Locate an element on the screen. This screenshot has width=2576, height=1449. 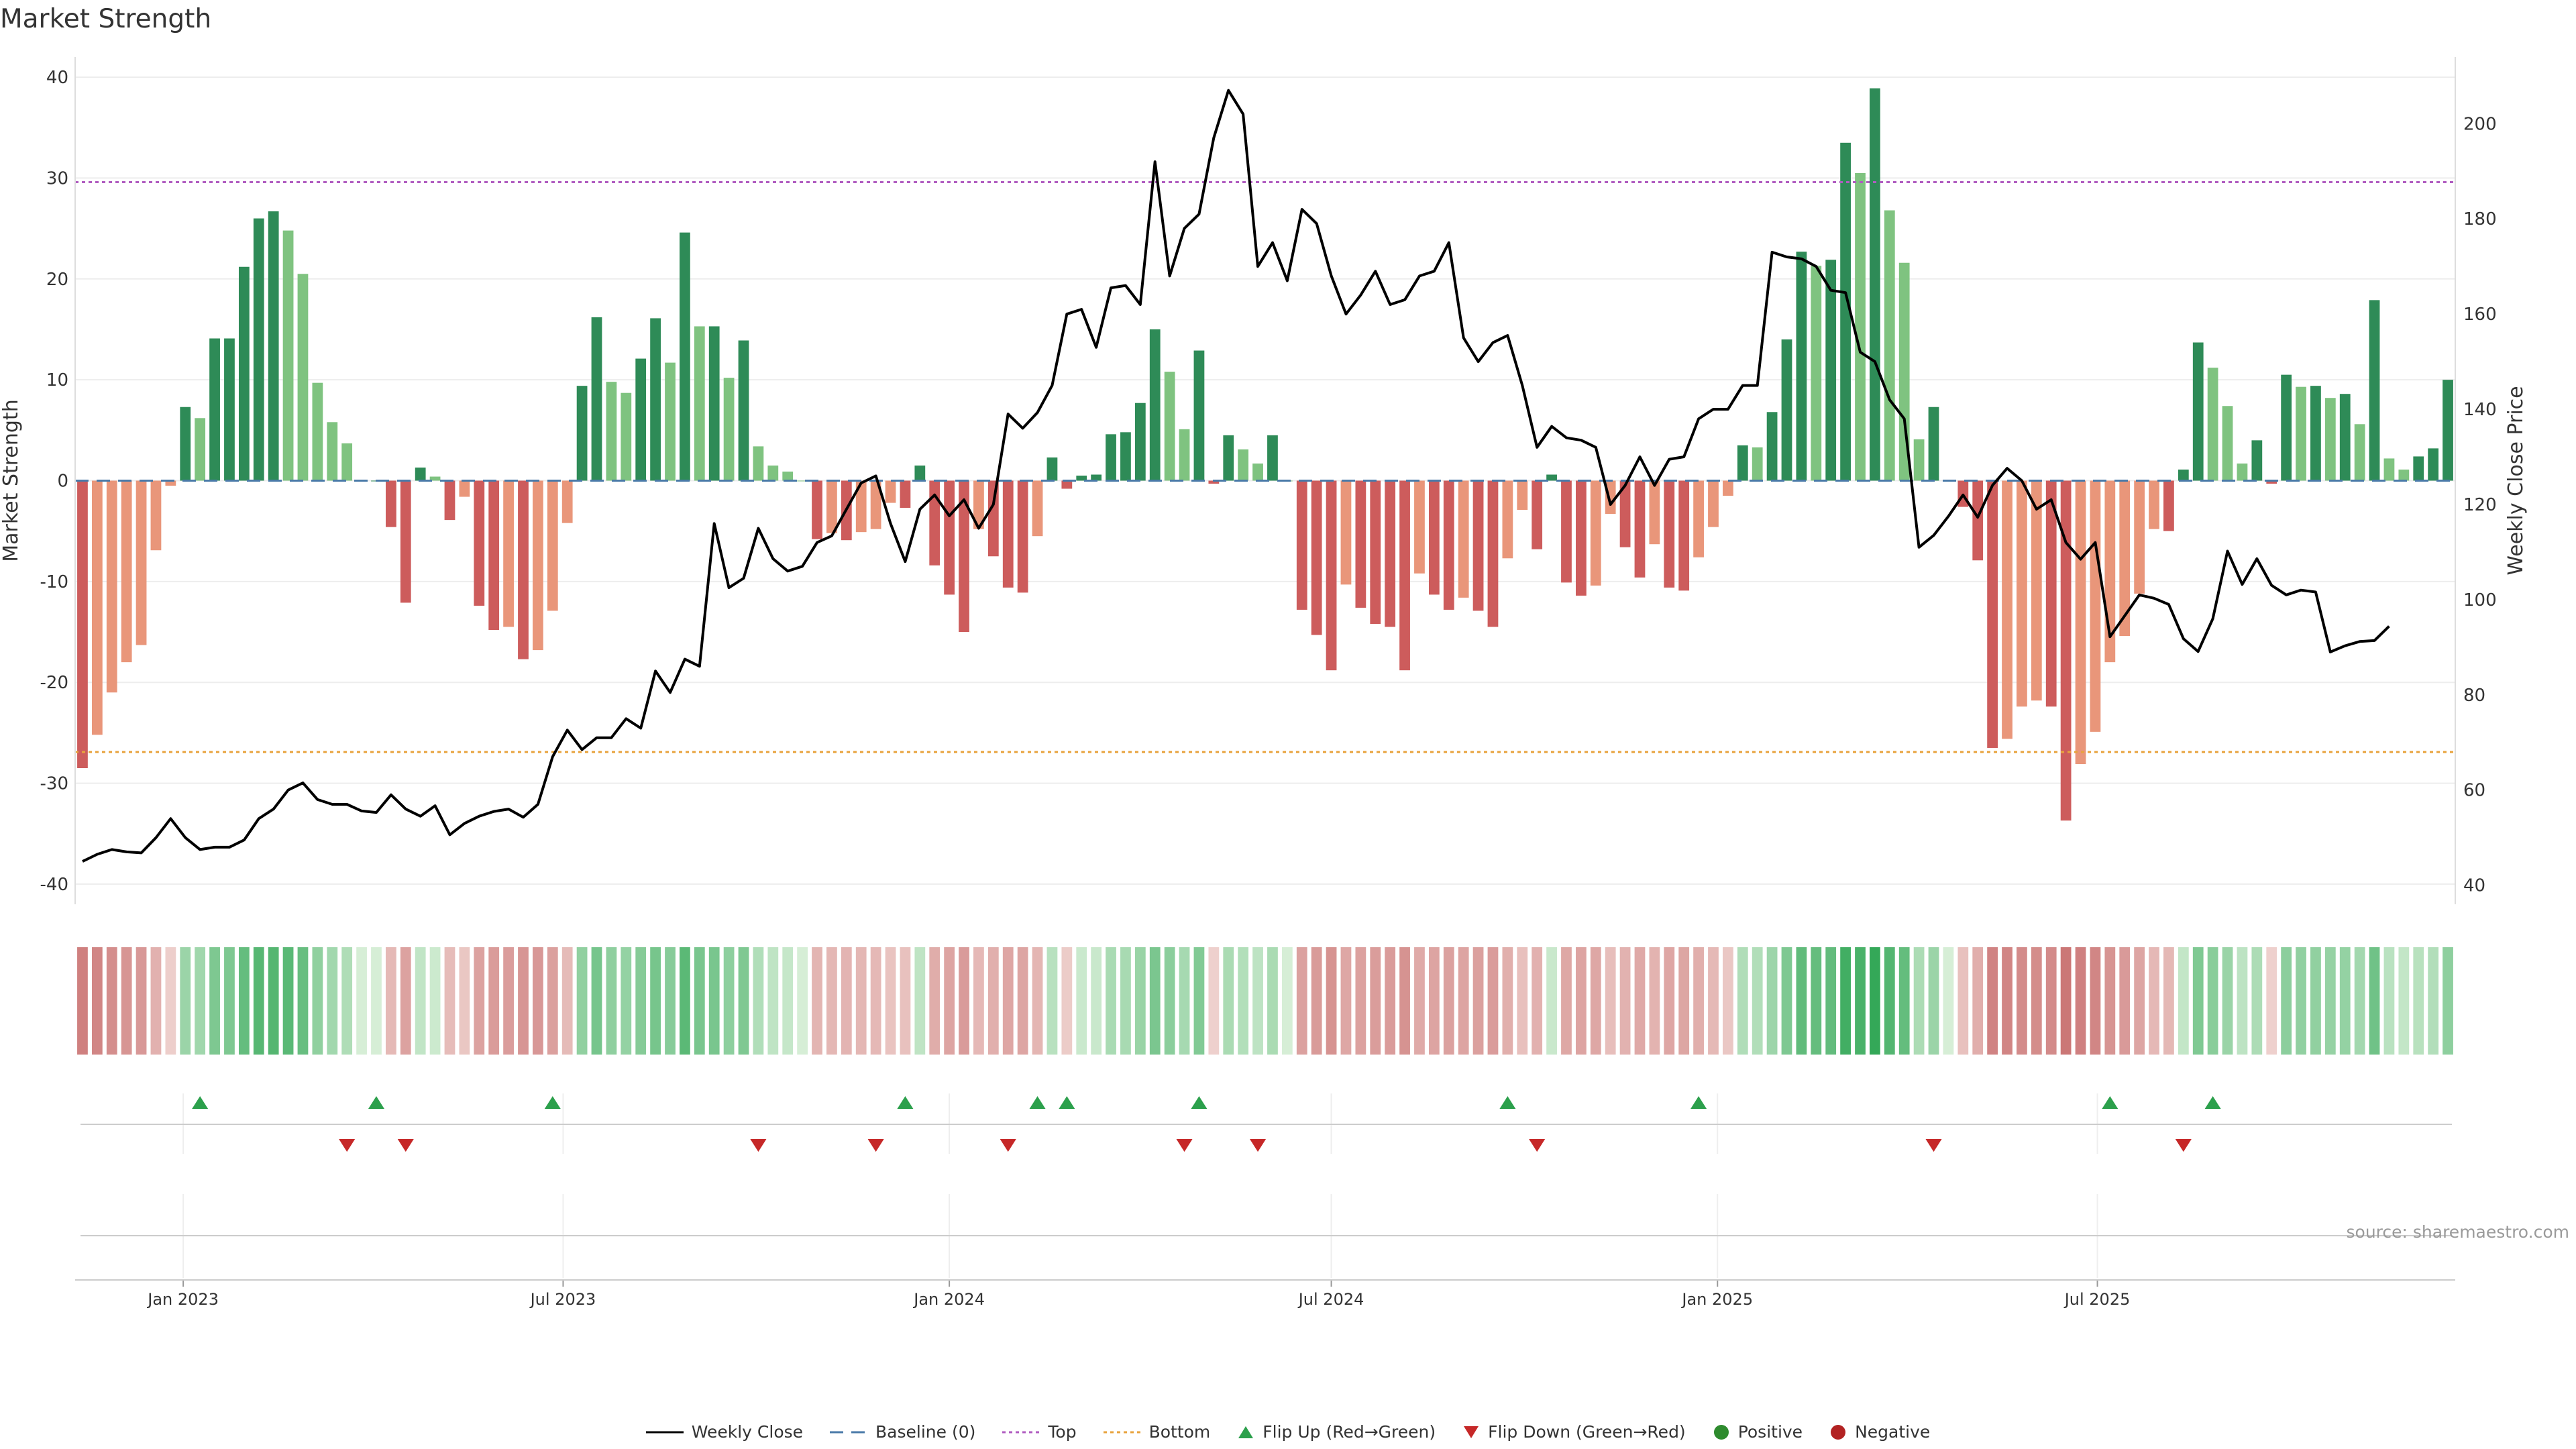
y-tick-label: -30 is located at coordinates (54, 784).